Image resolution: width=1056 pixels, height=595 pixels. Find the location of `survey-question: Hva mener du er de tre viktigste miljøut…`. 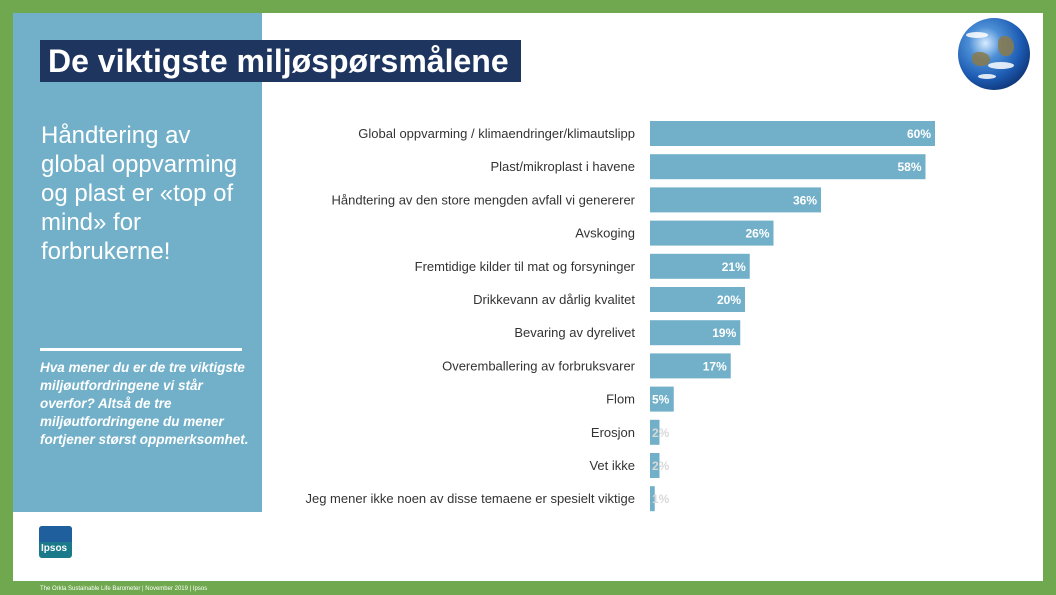

survey-question: Hva mener du er de tre viktigste miljøut… is located at coordinates (144, 403).